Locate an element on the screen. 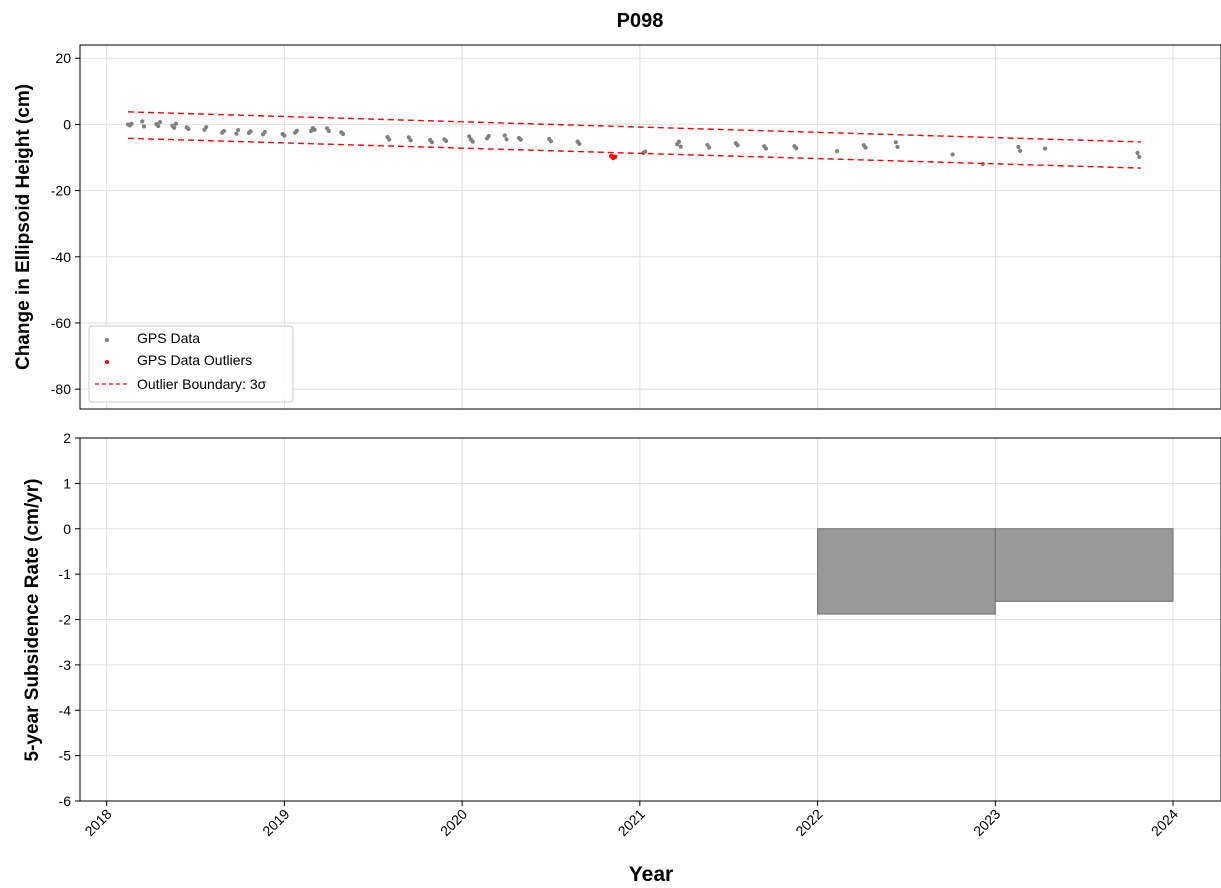 The image size is (1221, 888). x-tick-label: 2023 is located at coordinates (986, 822).